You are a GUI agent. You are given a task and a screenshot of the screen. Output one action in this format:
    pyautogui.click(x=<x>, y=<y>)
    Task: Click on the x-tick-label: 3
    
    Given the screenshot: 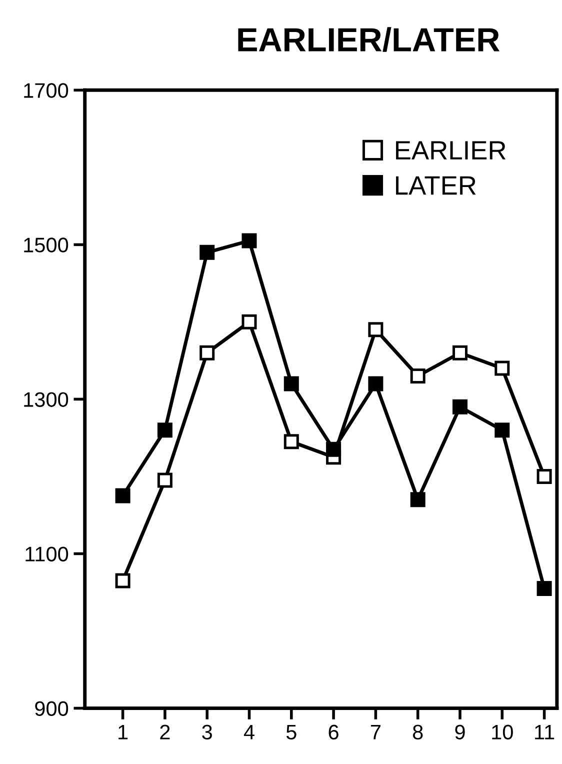 What is the action you would take?
    pyautogui.click(x=207, y=732)
    